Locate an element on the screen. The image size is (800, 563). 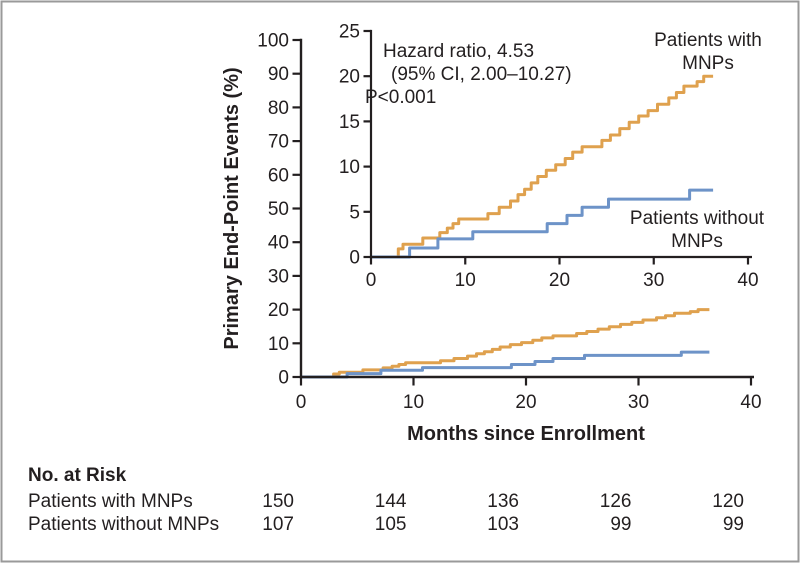
hazard-ratio-text: Hazard ratio, 4.53 is located at coordinates (458, 51).